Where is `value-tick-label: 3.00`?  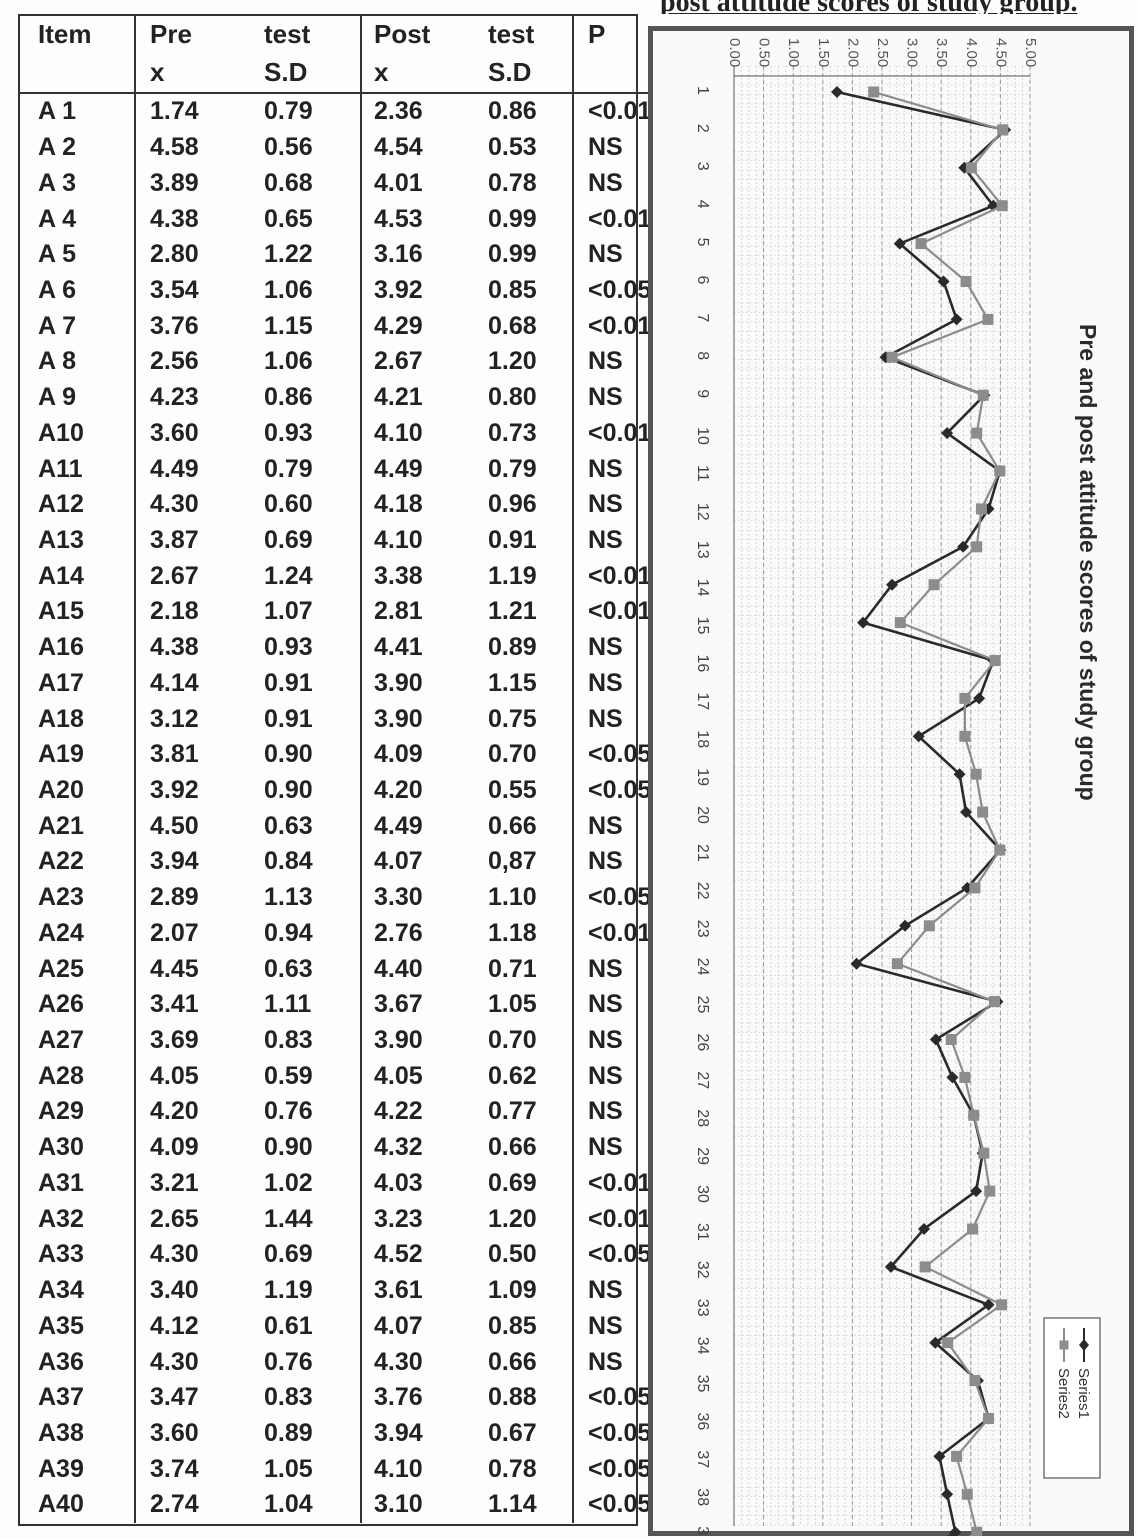 value-tick-label: 3.00 is located at coordinates (912, 52).